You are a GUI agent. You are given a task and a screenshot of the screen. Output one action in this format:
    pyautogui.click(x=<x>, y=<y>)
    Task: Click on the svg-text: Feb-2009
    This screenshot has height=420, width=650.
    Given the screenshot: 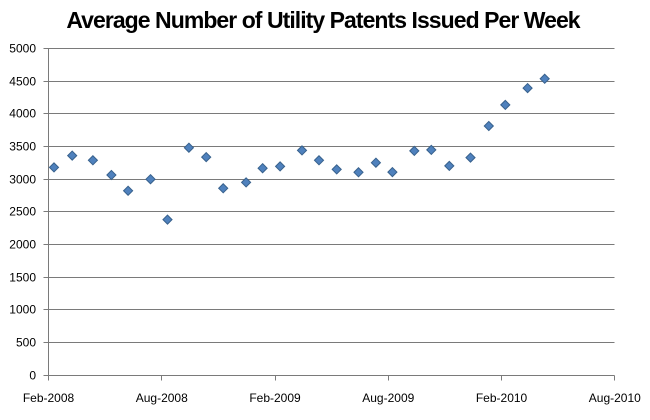 What is the action you would take?
    pyautogui.click(x=275, y=398)
    